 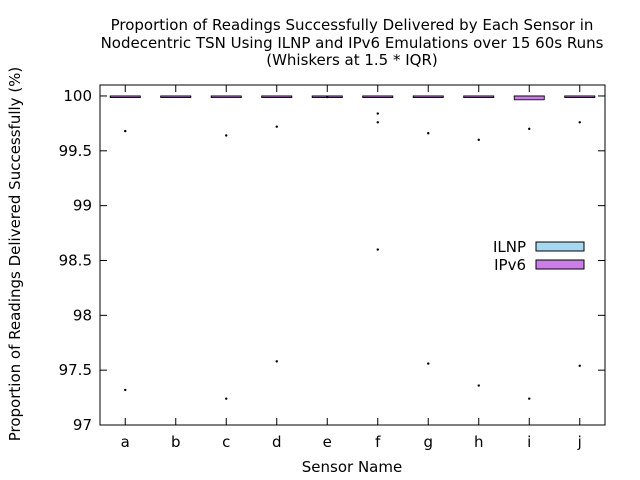 I want to click on x-tick-label-i: i, so click(x=529, y=442).